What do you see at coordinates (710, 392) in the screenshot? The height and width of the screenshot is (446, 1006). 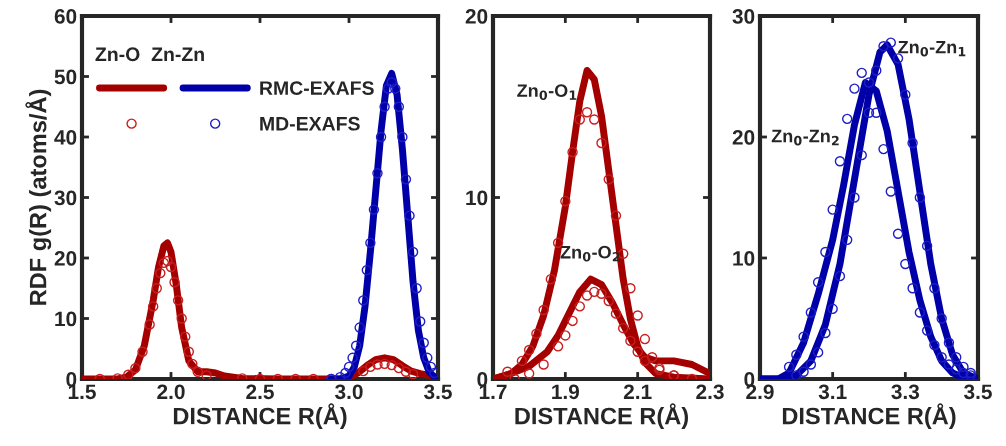 I see `x-tick-label: 2.3` at bounding box center [710, 392].